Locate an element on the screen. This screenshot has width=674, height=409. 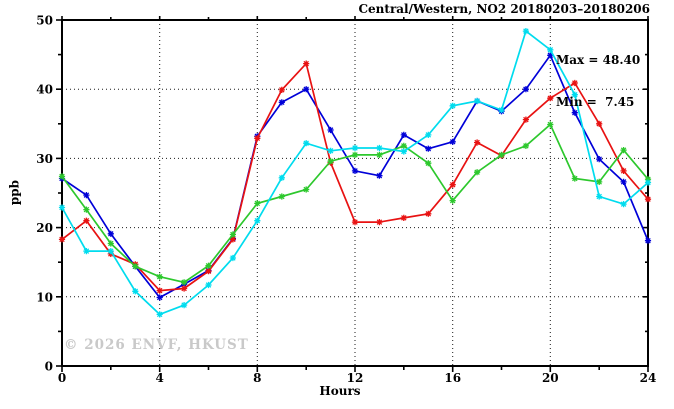
svg-text: 30 is located at coordinates (44, 159).